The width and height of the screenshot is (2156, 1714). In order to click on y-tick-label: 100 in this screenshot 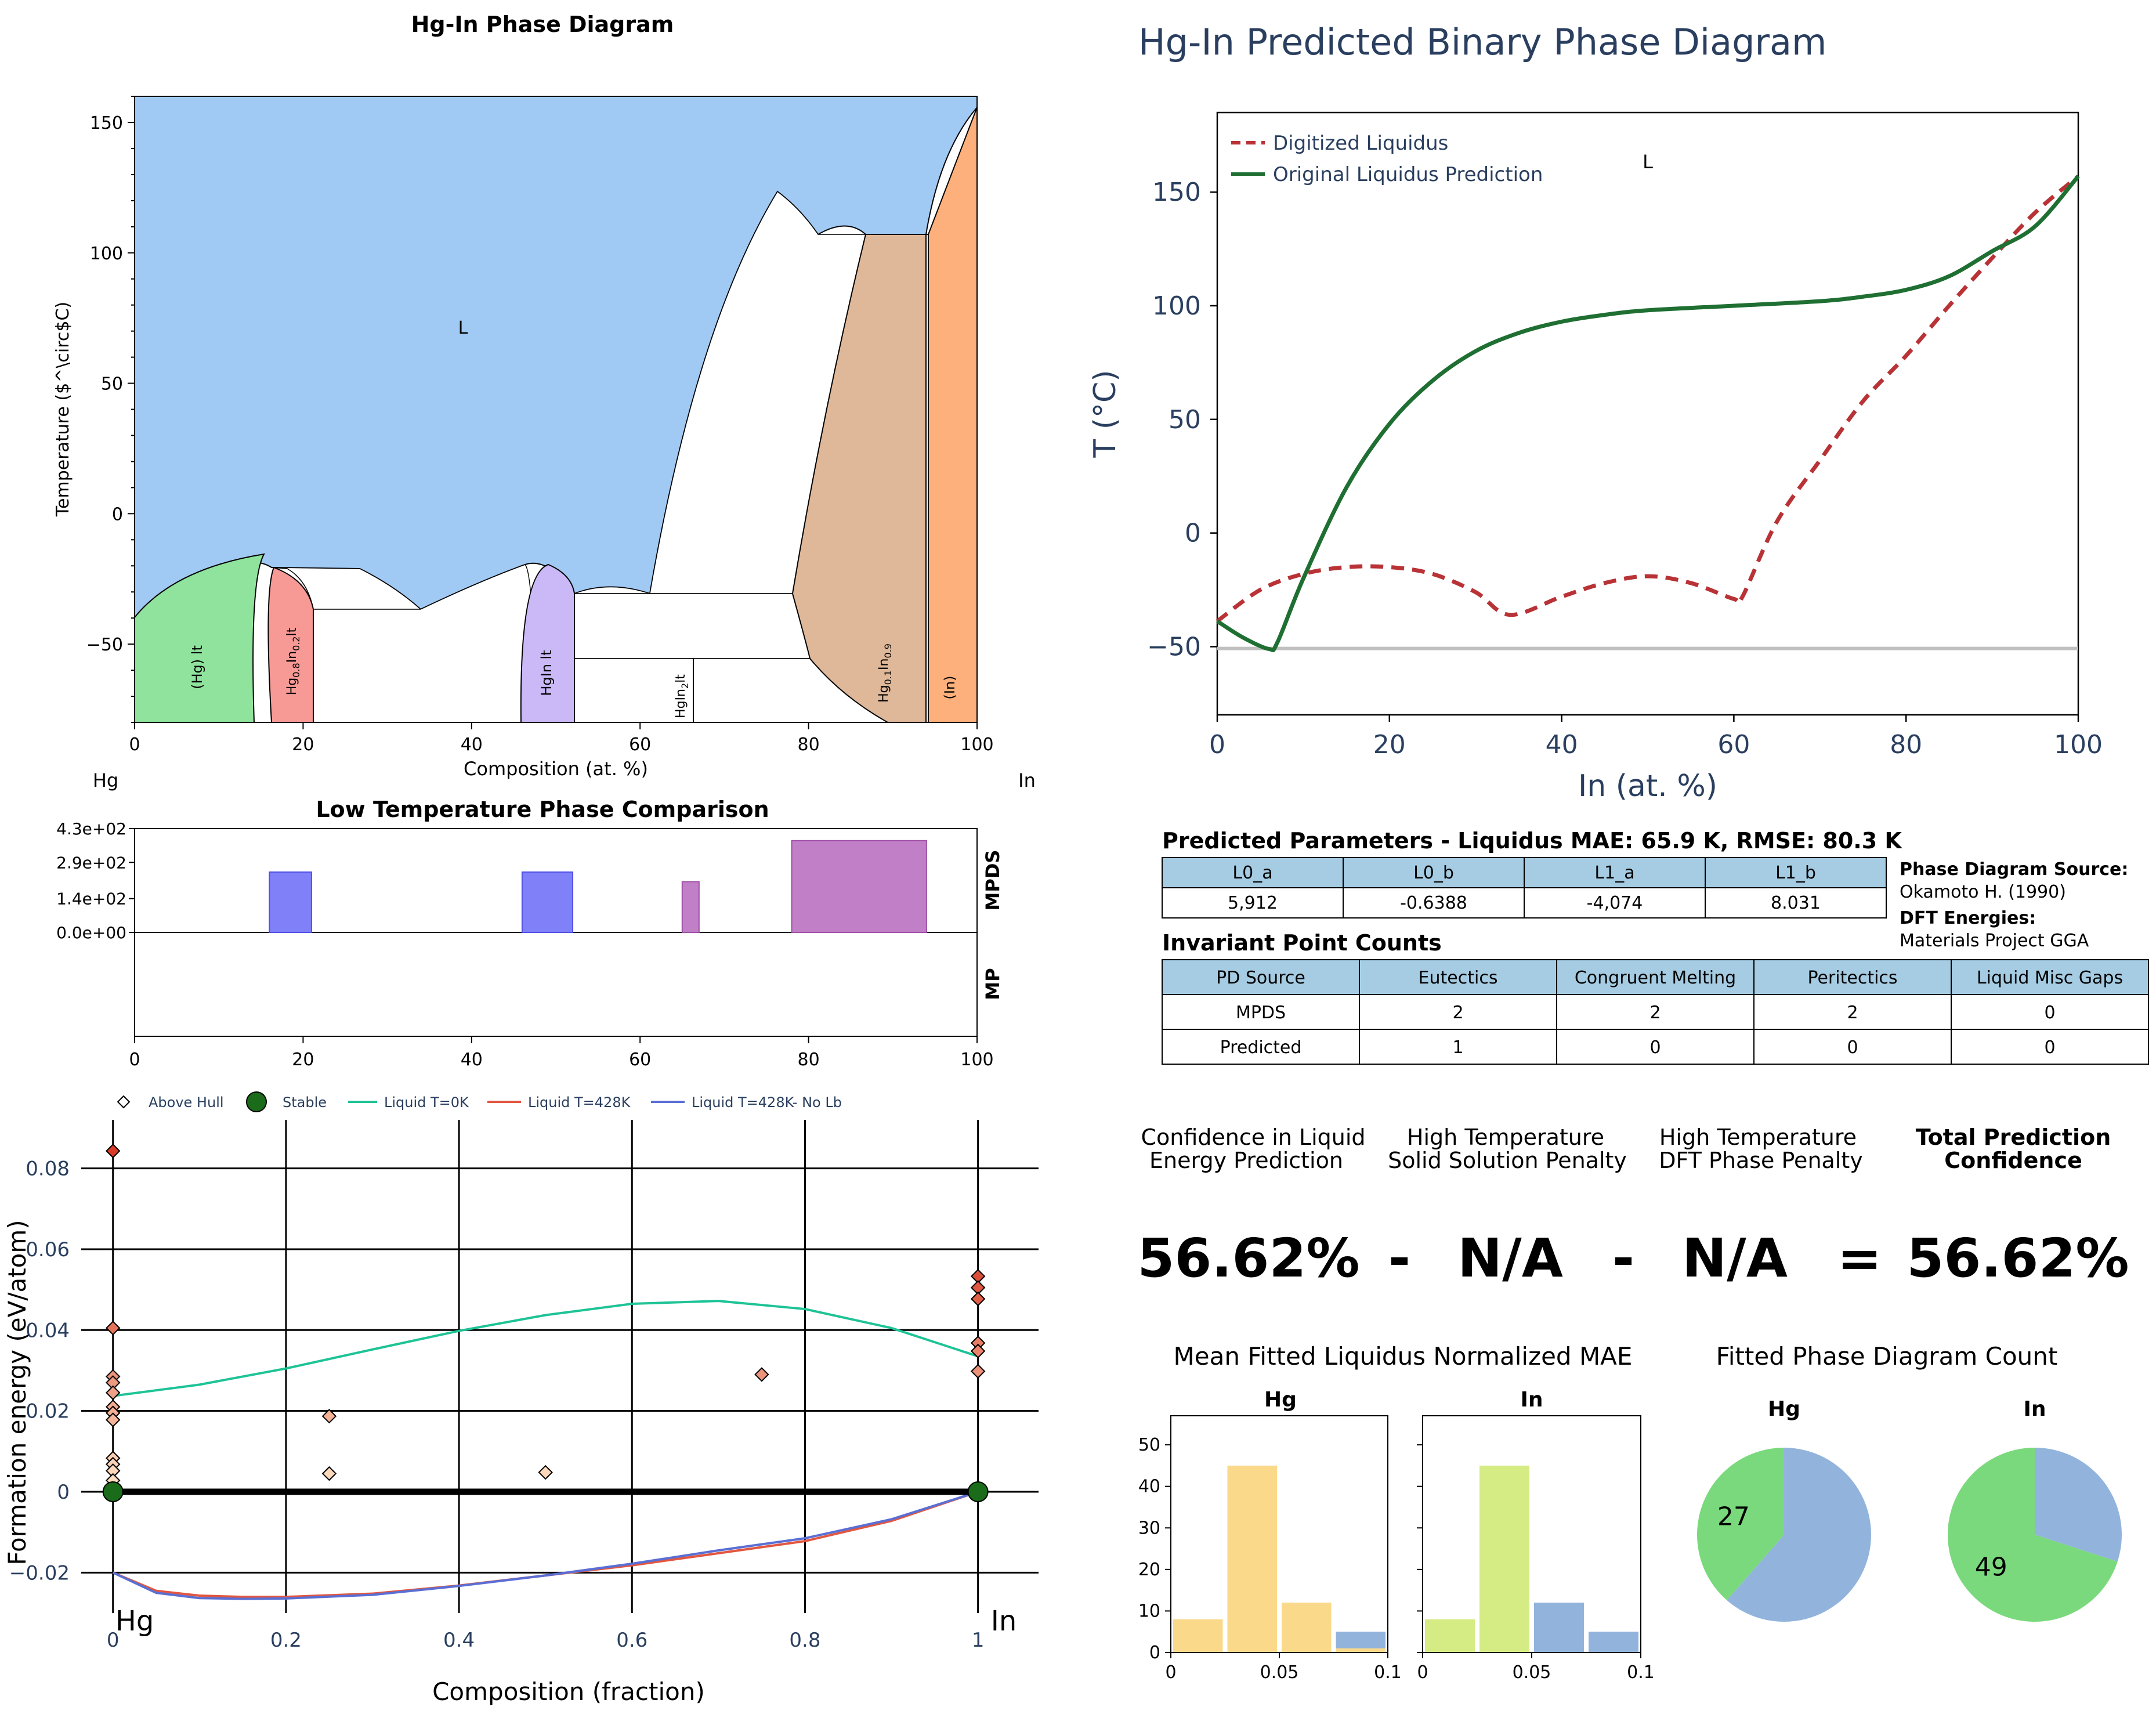, I will do `click(1176, 306)`.